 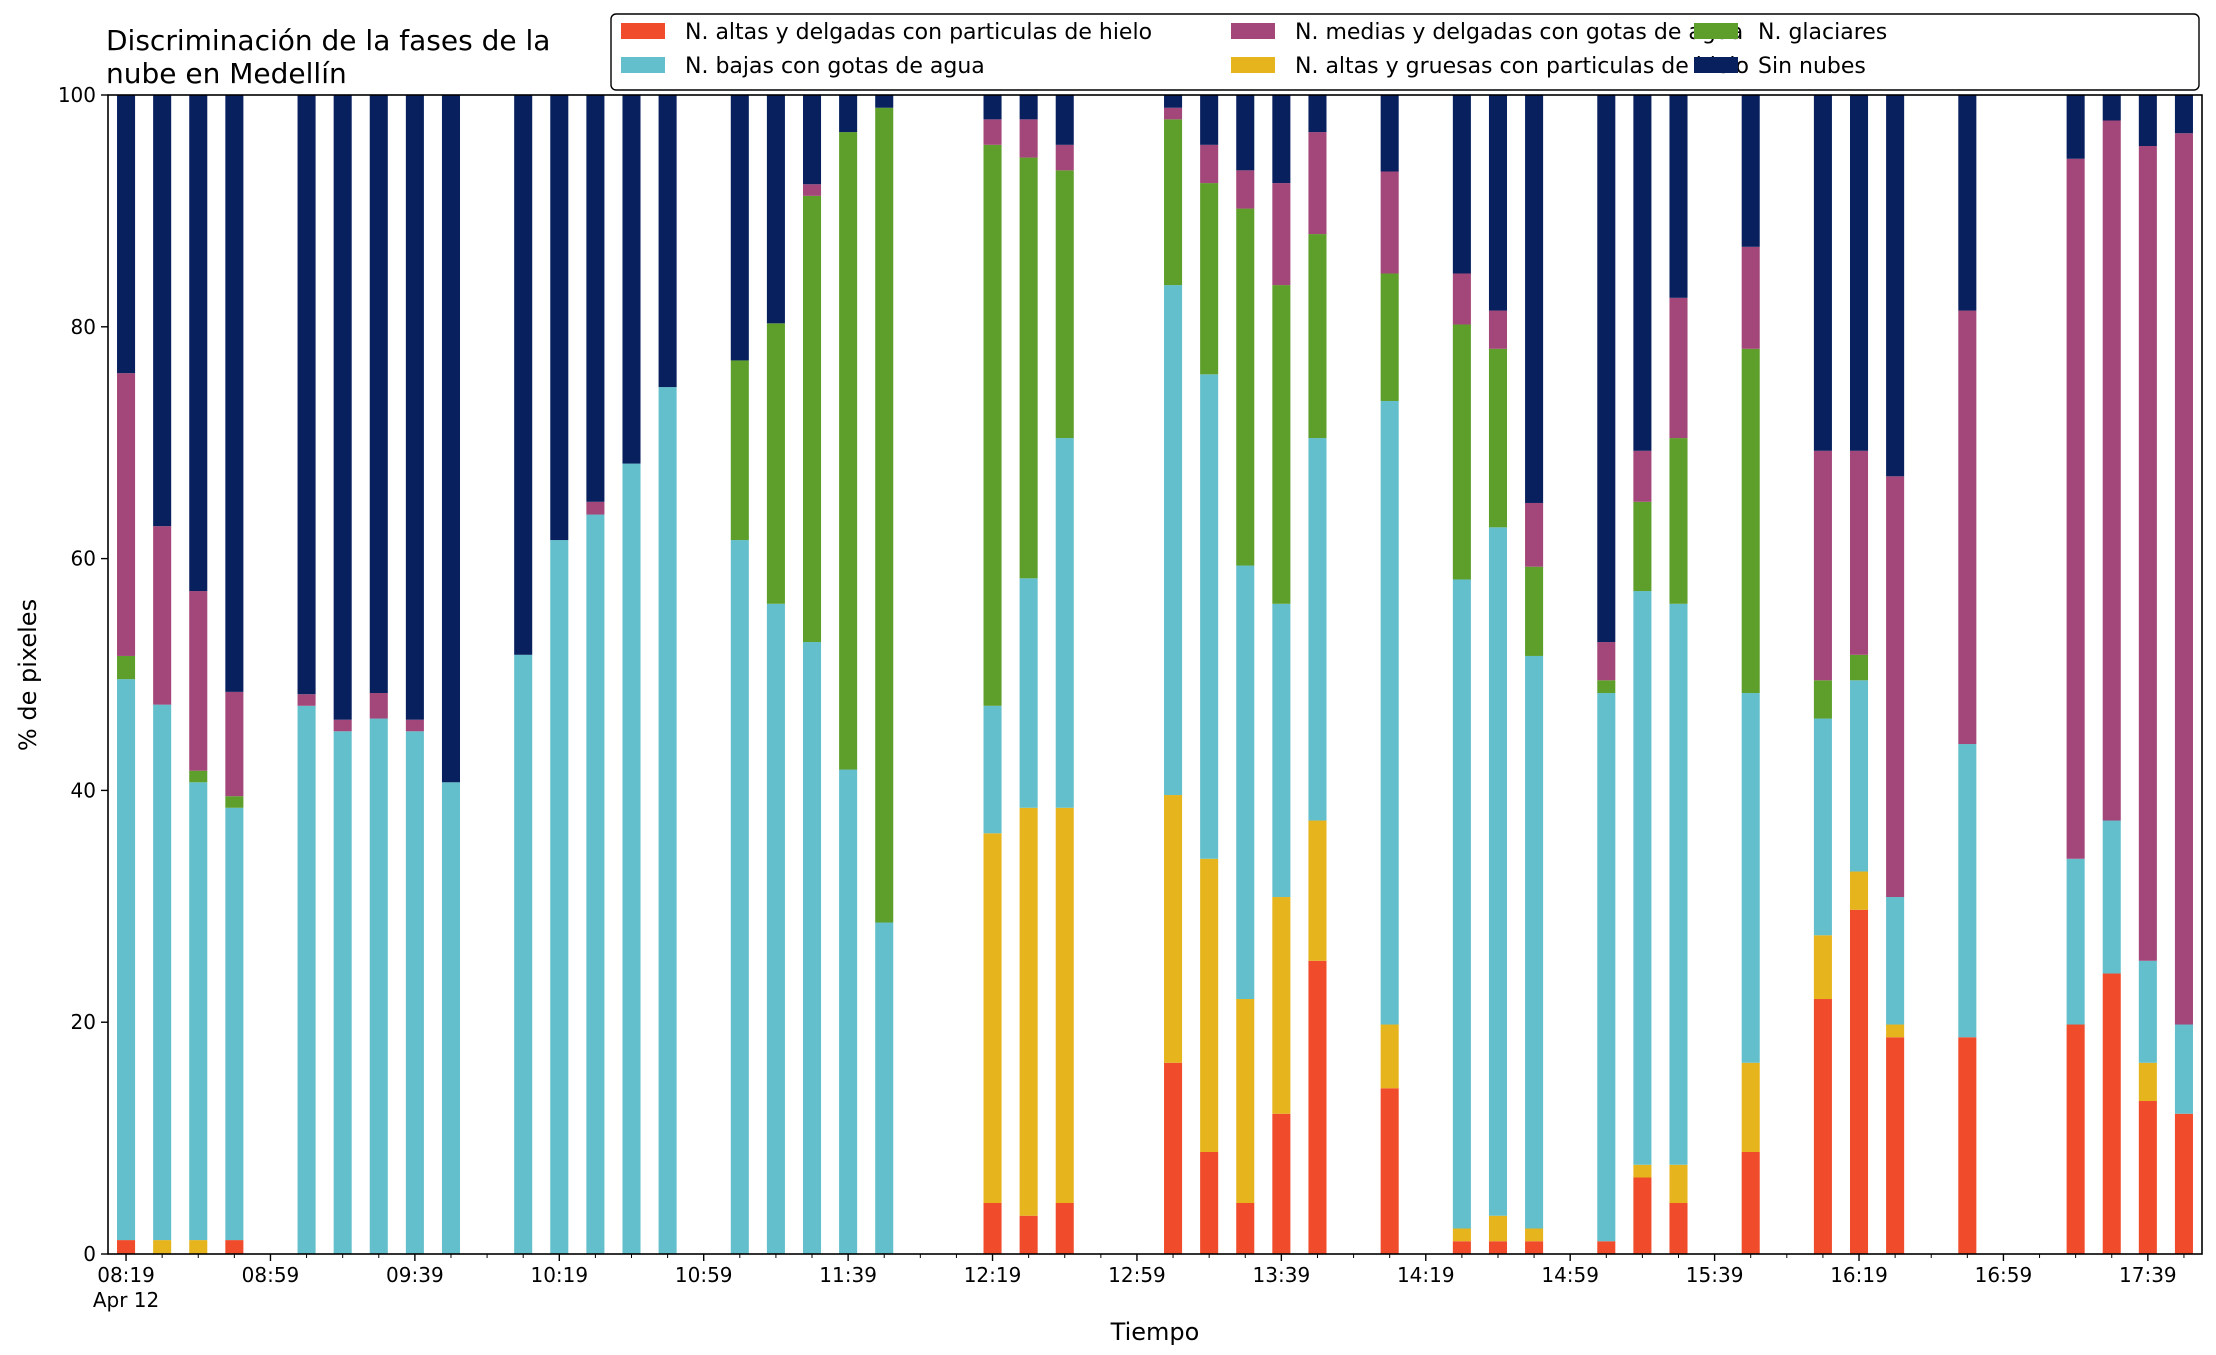 I want to click on x-tick-label: 11:39, so click(x=848, y=1275).